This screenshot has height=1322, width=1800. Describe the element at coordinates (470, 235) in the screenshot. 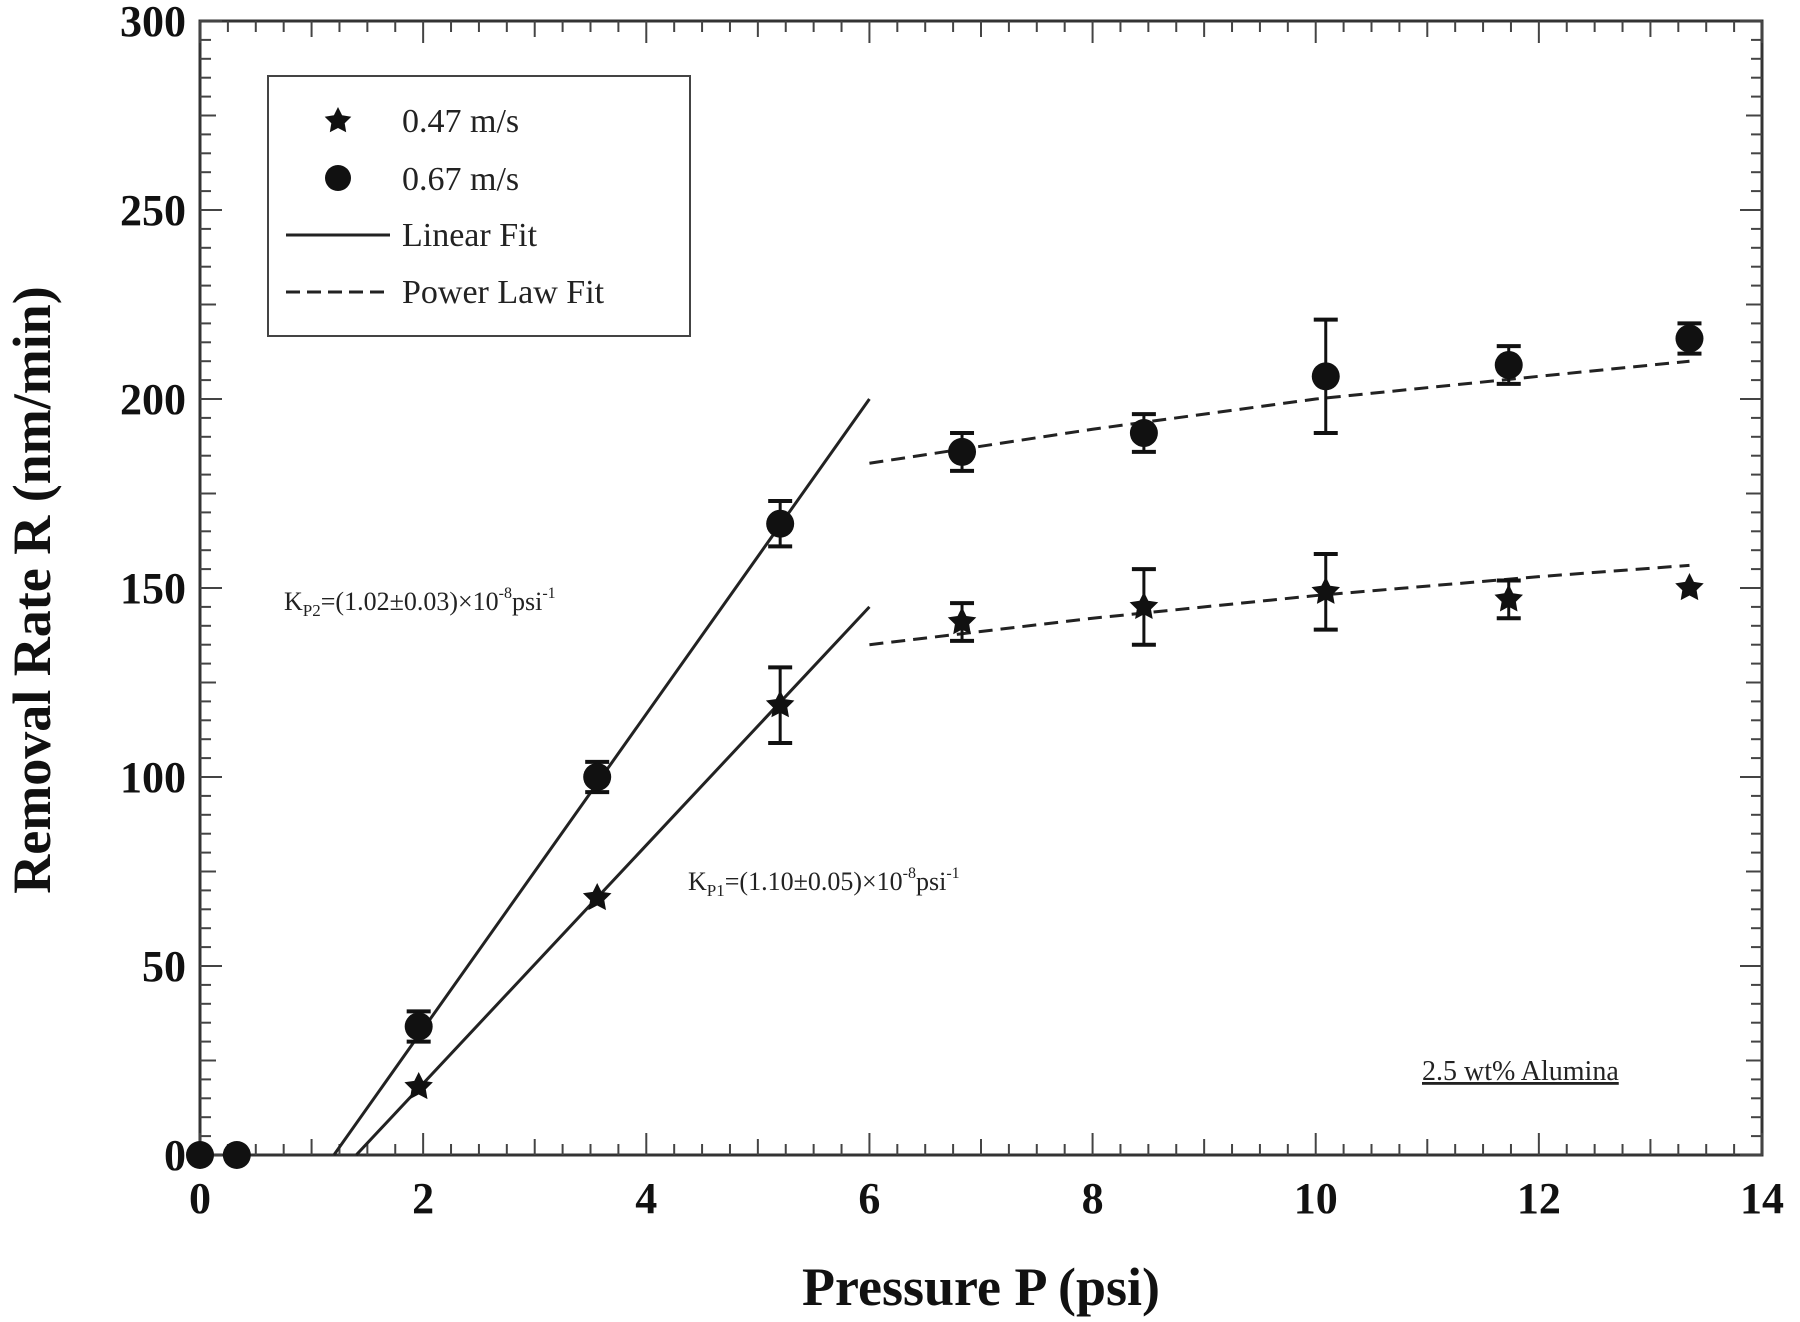

I see `legend-label-linear: Linear Fit` at that location.